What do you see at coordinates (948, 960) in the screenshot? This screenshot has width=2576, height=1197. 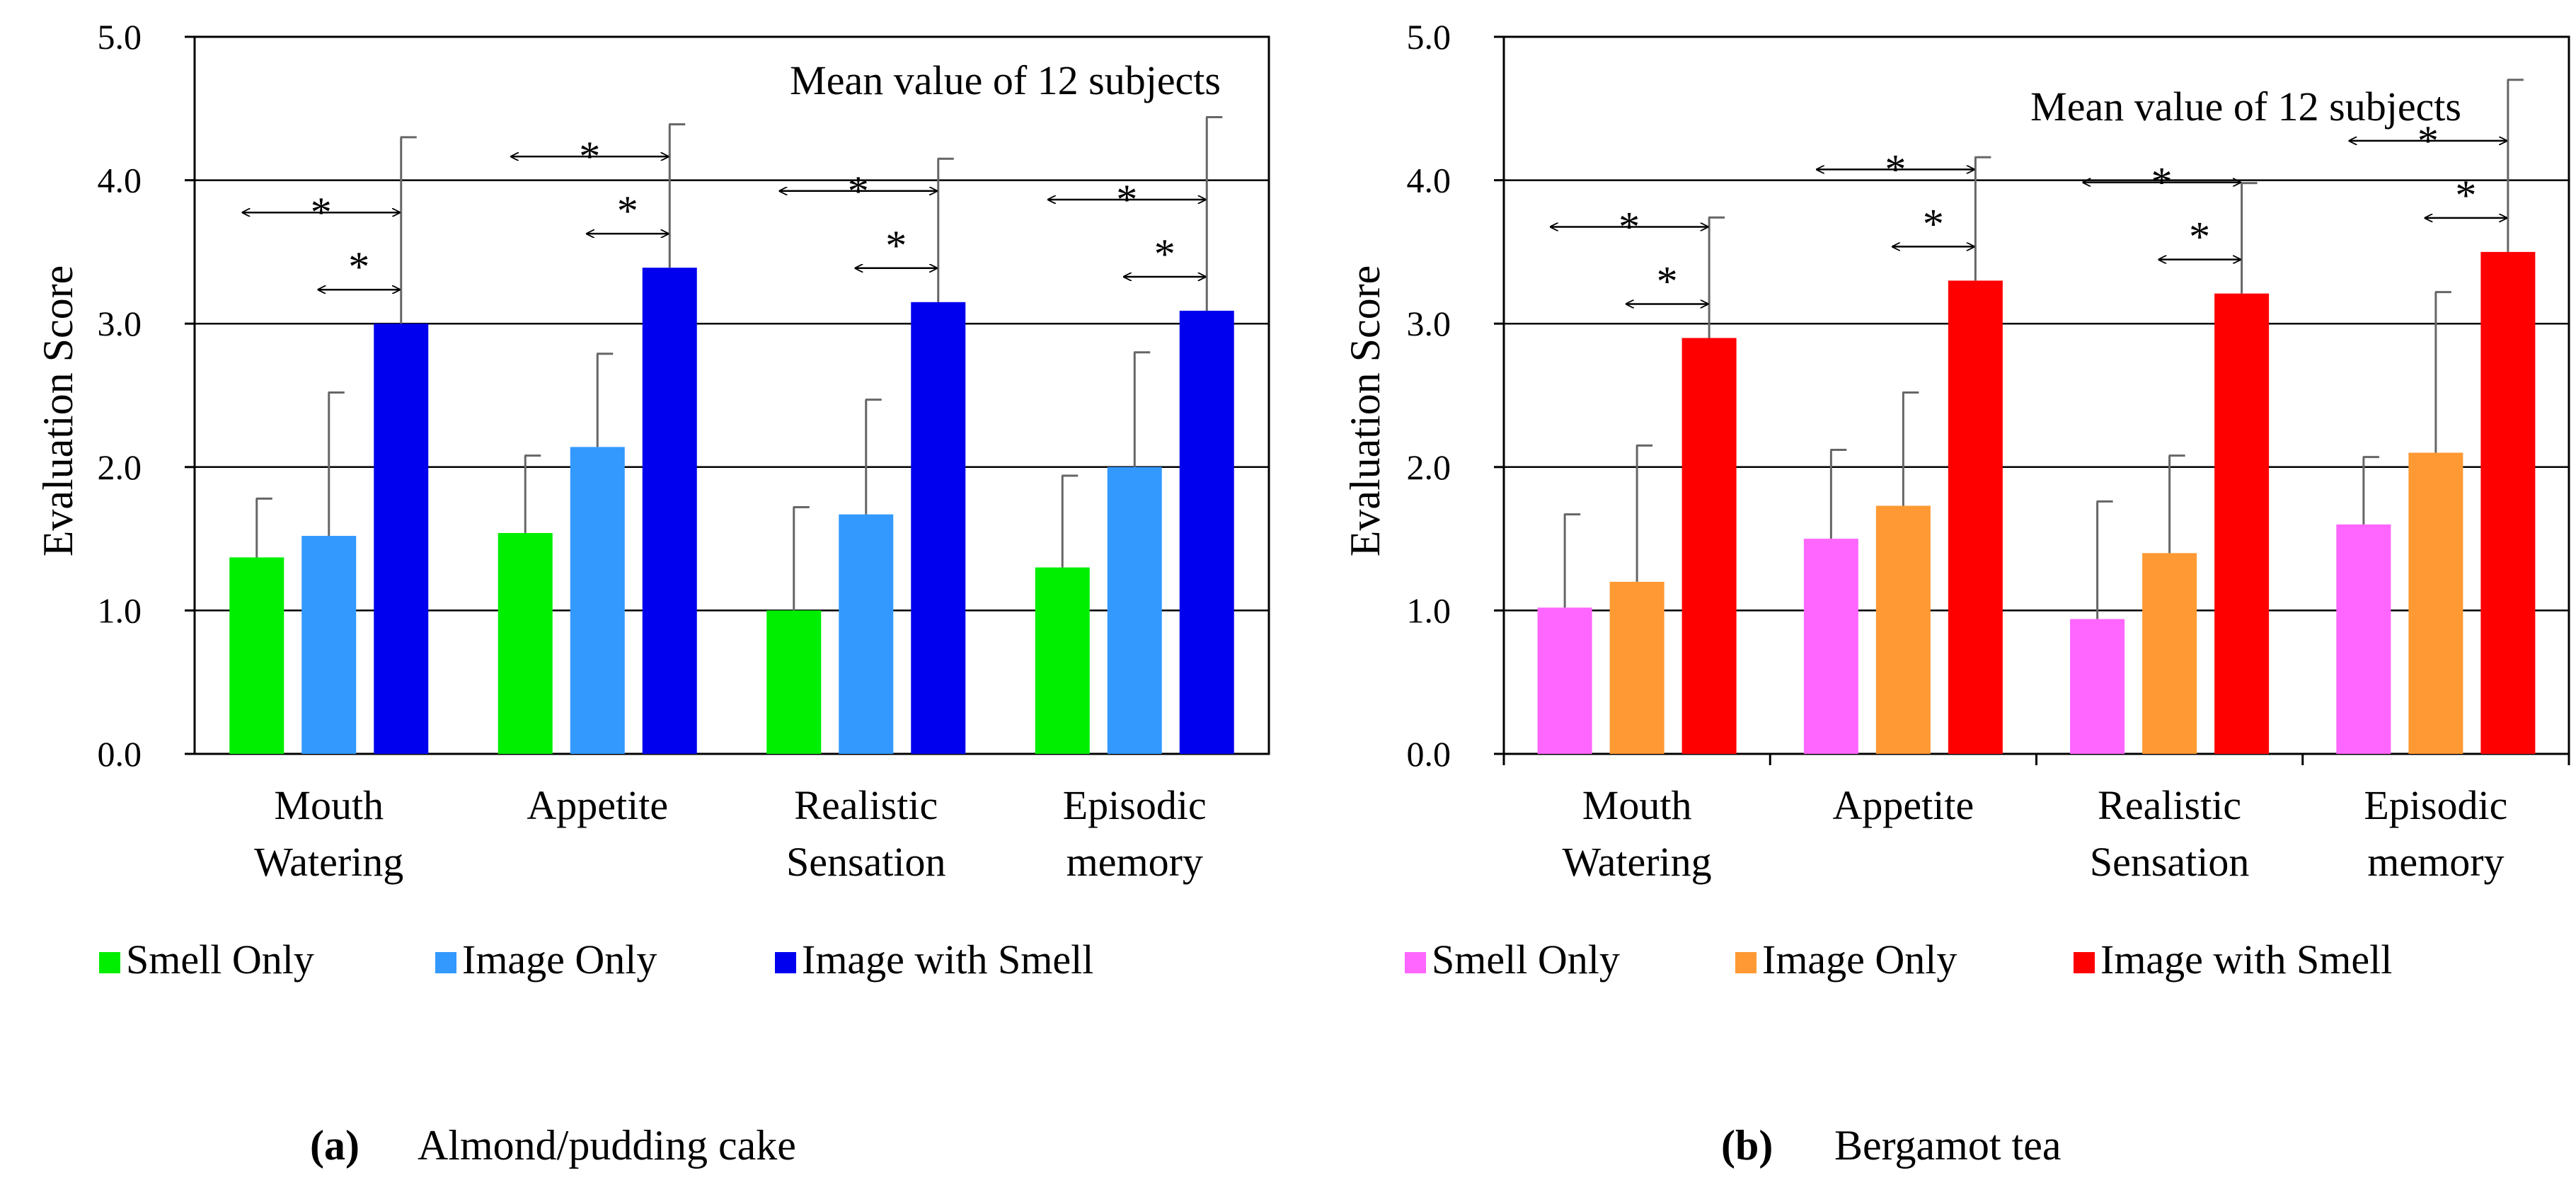 I see `chart-a-legend-label: Image with Smell` at bounding box center [948, 960].